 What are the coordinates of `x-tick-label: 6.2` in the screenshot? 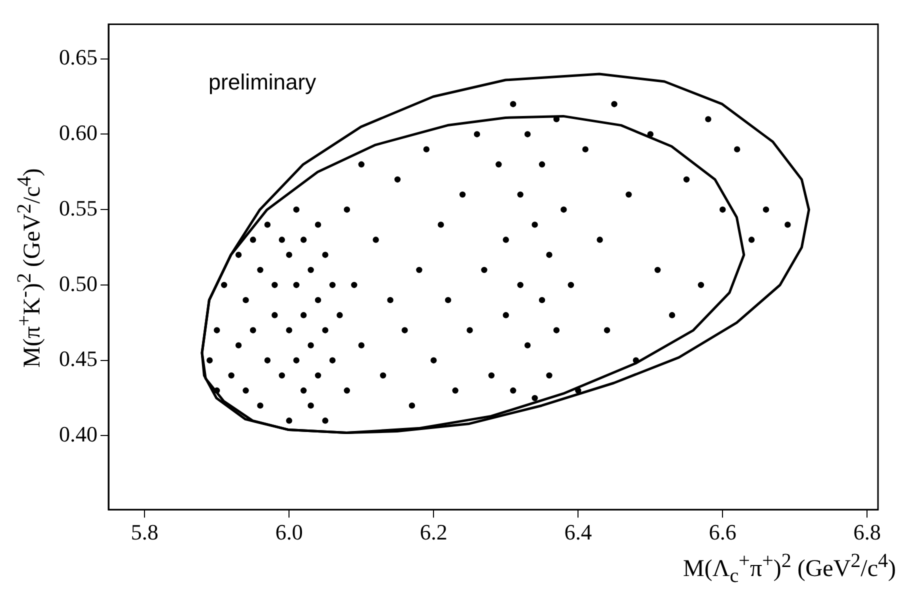 It's located at (434, 532).